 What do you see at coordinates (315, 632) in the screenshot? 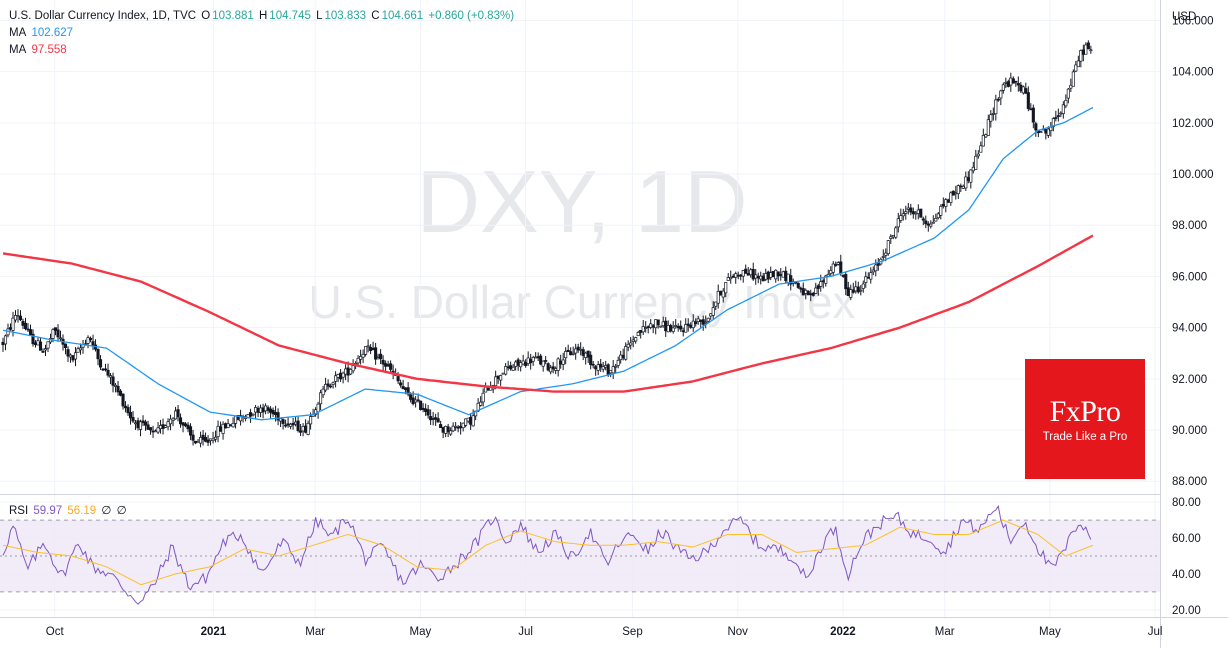
I see `time-tick-label: Mar` at bounding box center [315, 632].